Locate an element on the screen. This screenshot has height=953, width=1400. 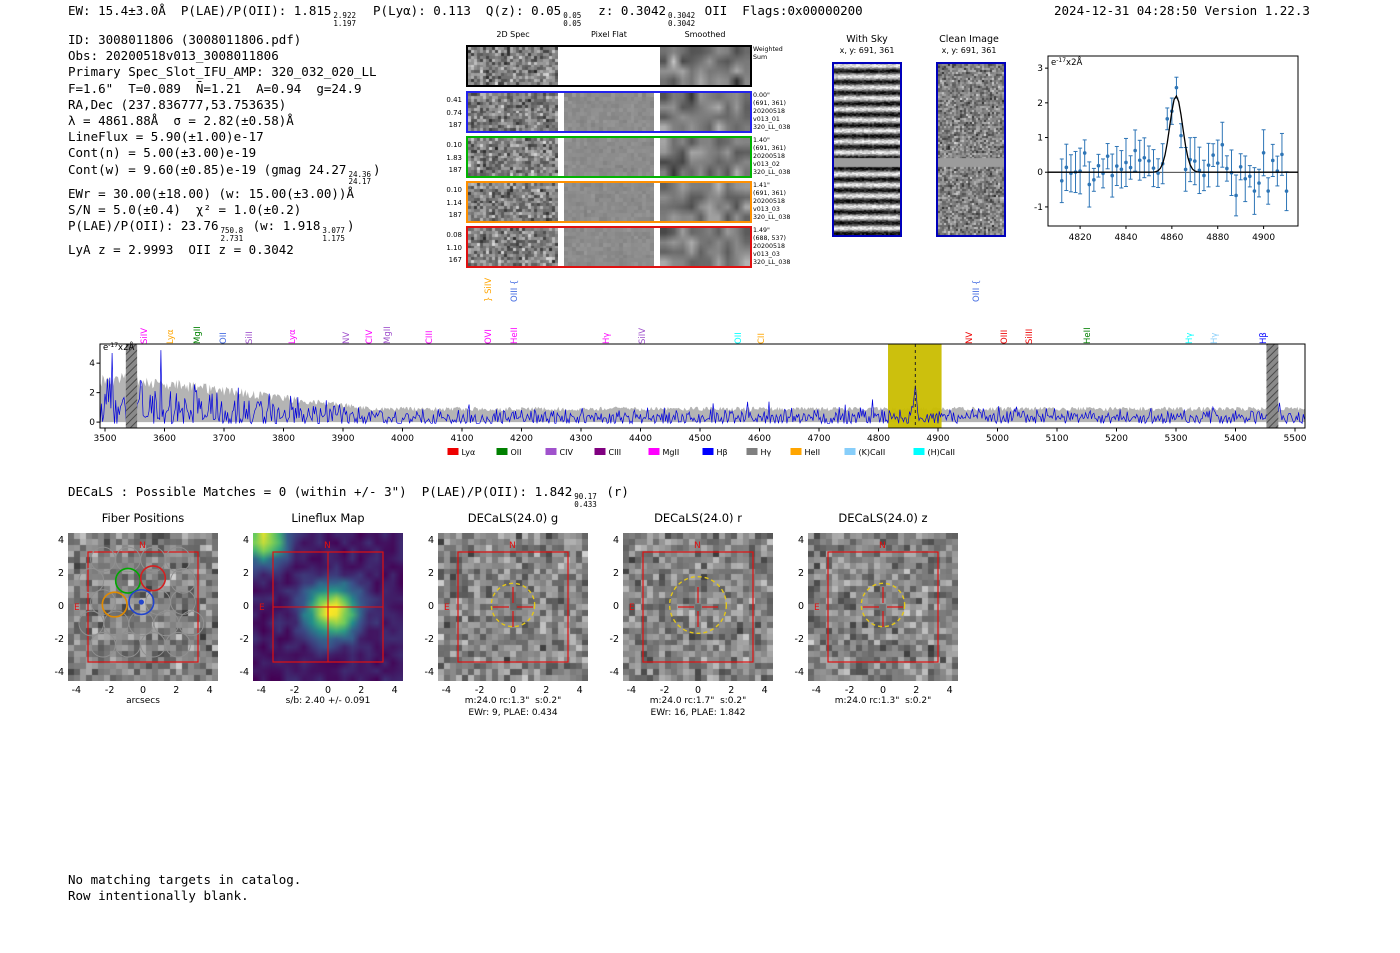
text-segment: LyA z = 2.9993 OII z = 0.3042 is located at coordinates (181, 250).